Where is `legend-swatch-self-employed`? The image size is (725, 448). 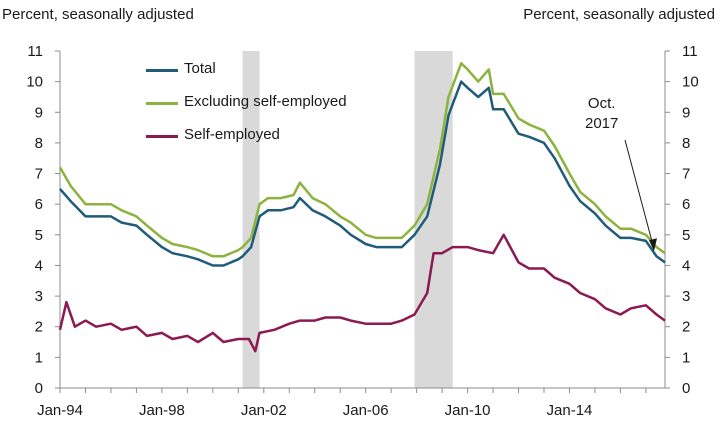 legend-swatch-self-employed is located at coordinates (162, 136).